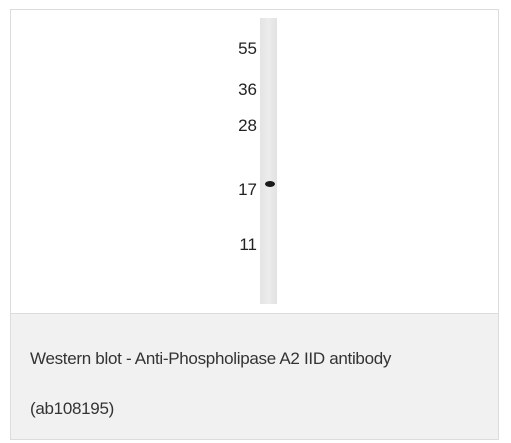 Image resolution: width=511 pixels, height=443 pixels. Describe the element at coordinates (268, 161) in the screenshot. I see `lane` at that location.